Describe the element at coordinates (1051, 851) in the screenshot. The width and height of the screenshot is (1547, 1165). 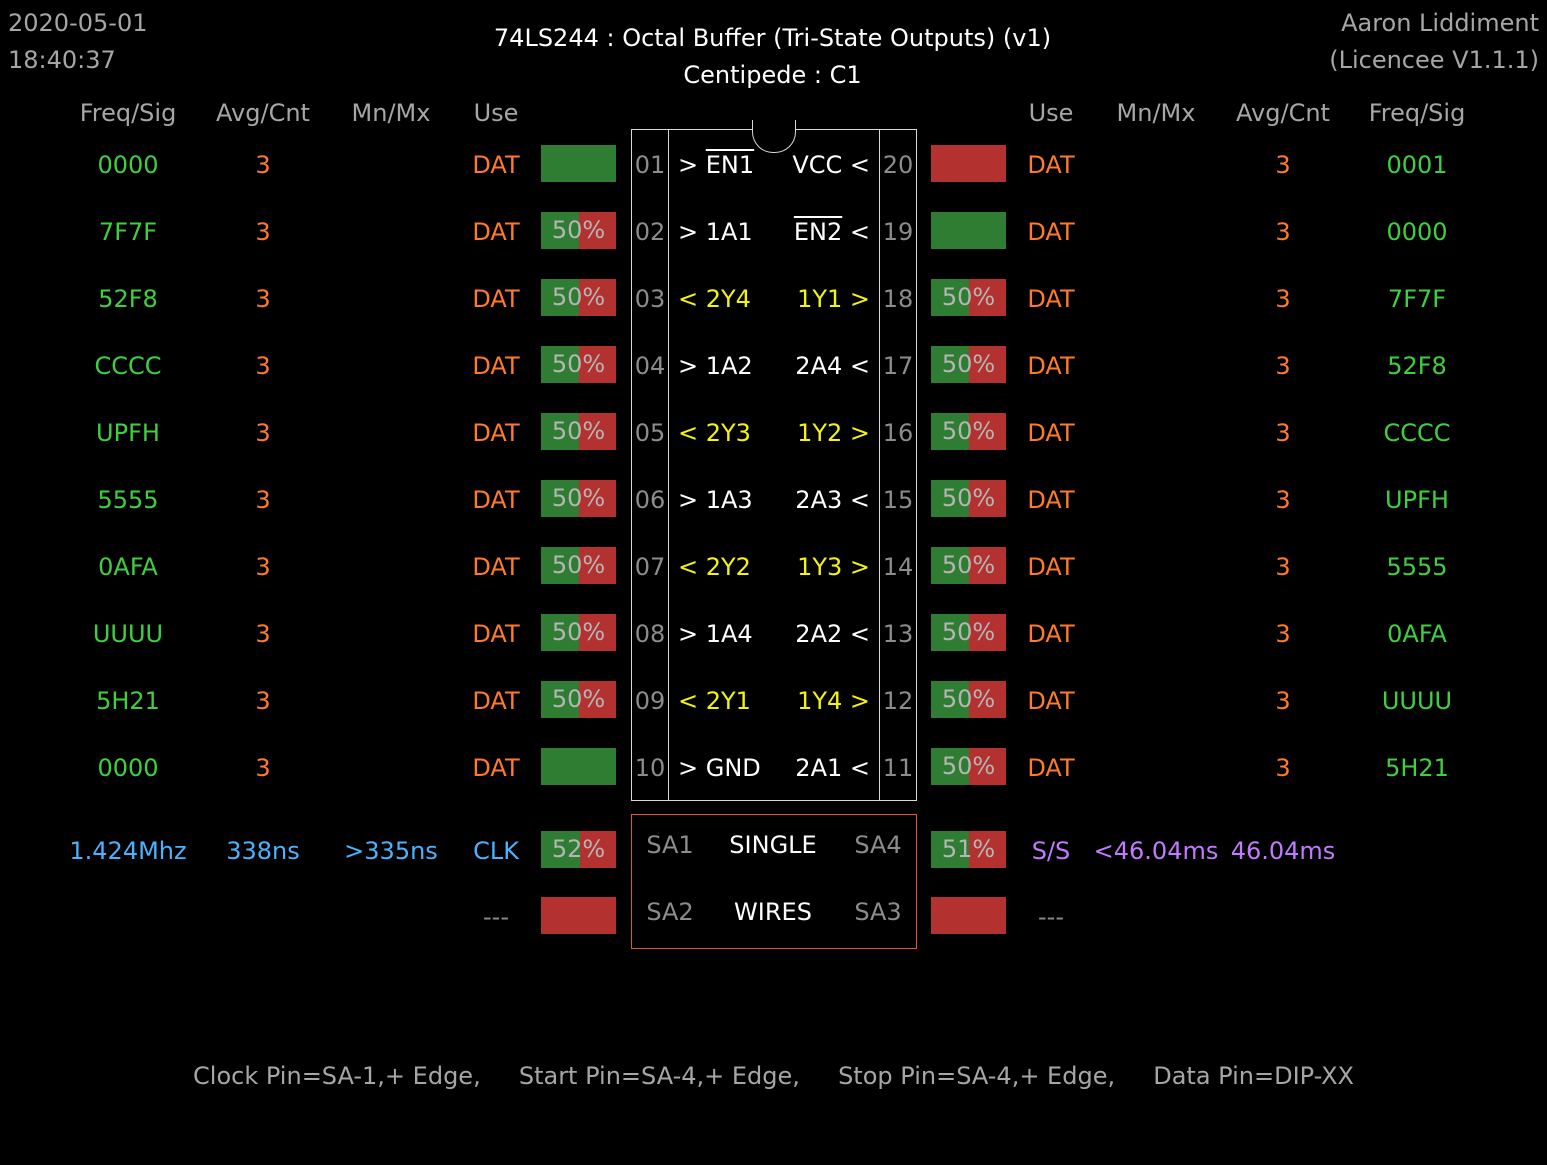
I see `startstop-use: S/S` at that location.